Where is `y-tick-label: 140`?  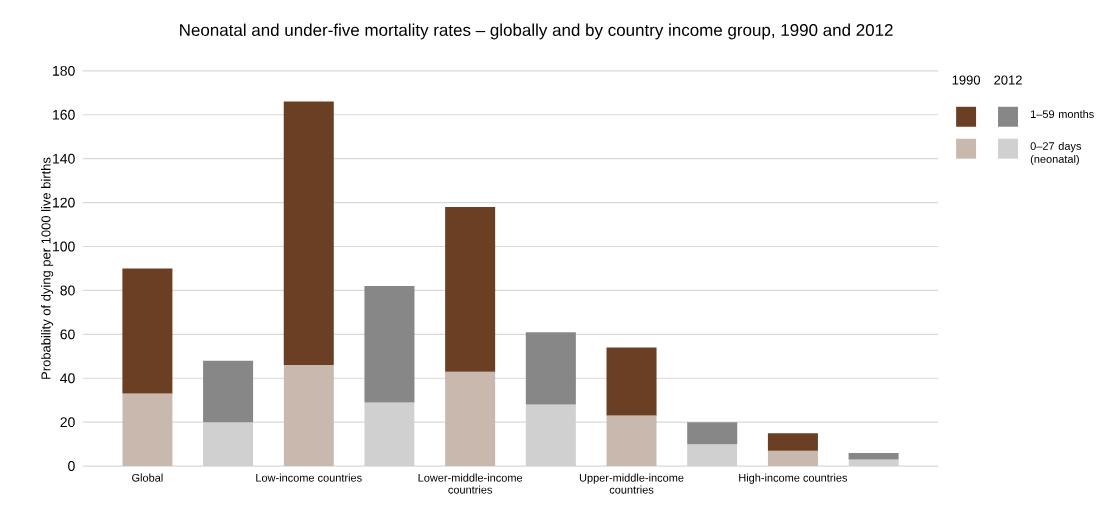 y-tick-label: 140 is located at coordinates (64, 158).